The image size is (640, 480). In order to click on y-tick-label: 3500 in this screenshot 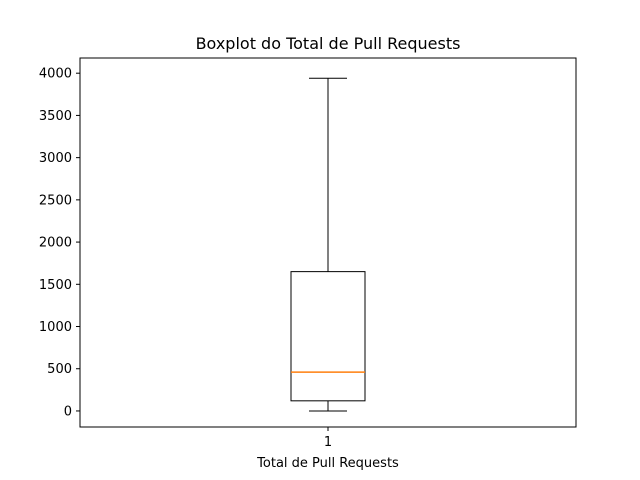, I will do `click(55, 116)`.